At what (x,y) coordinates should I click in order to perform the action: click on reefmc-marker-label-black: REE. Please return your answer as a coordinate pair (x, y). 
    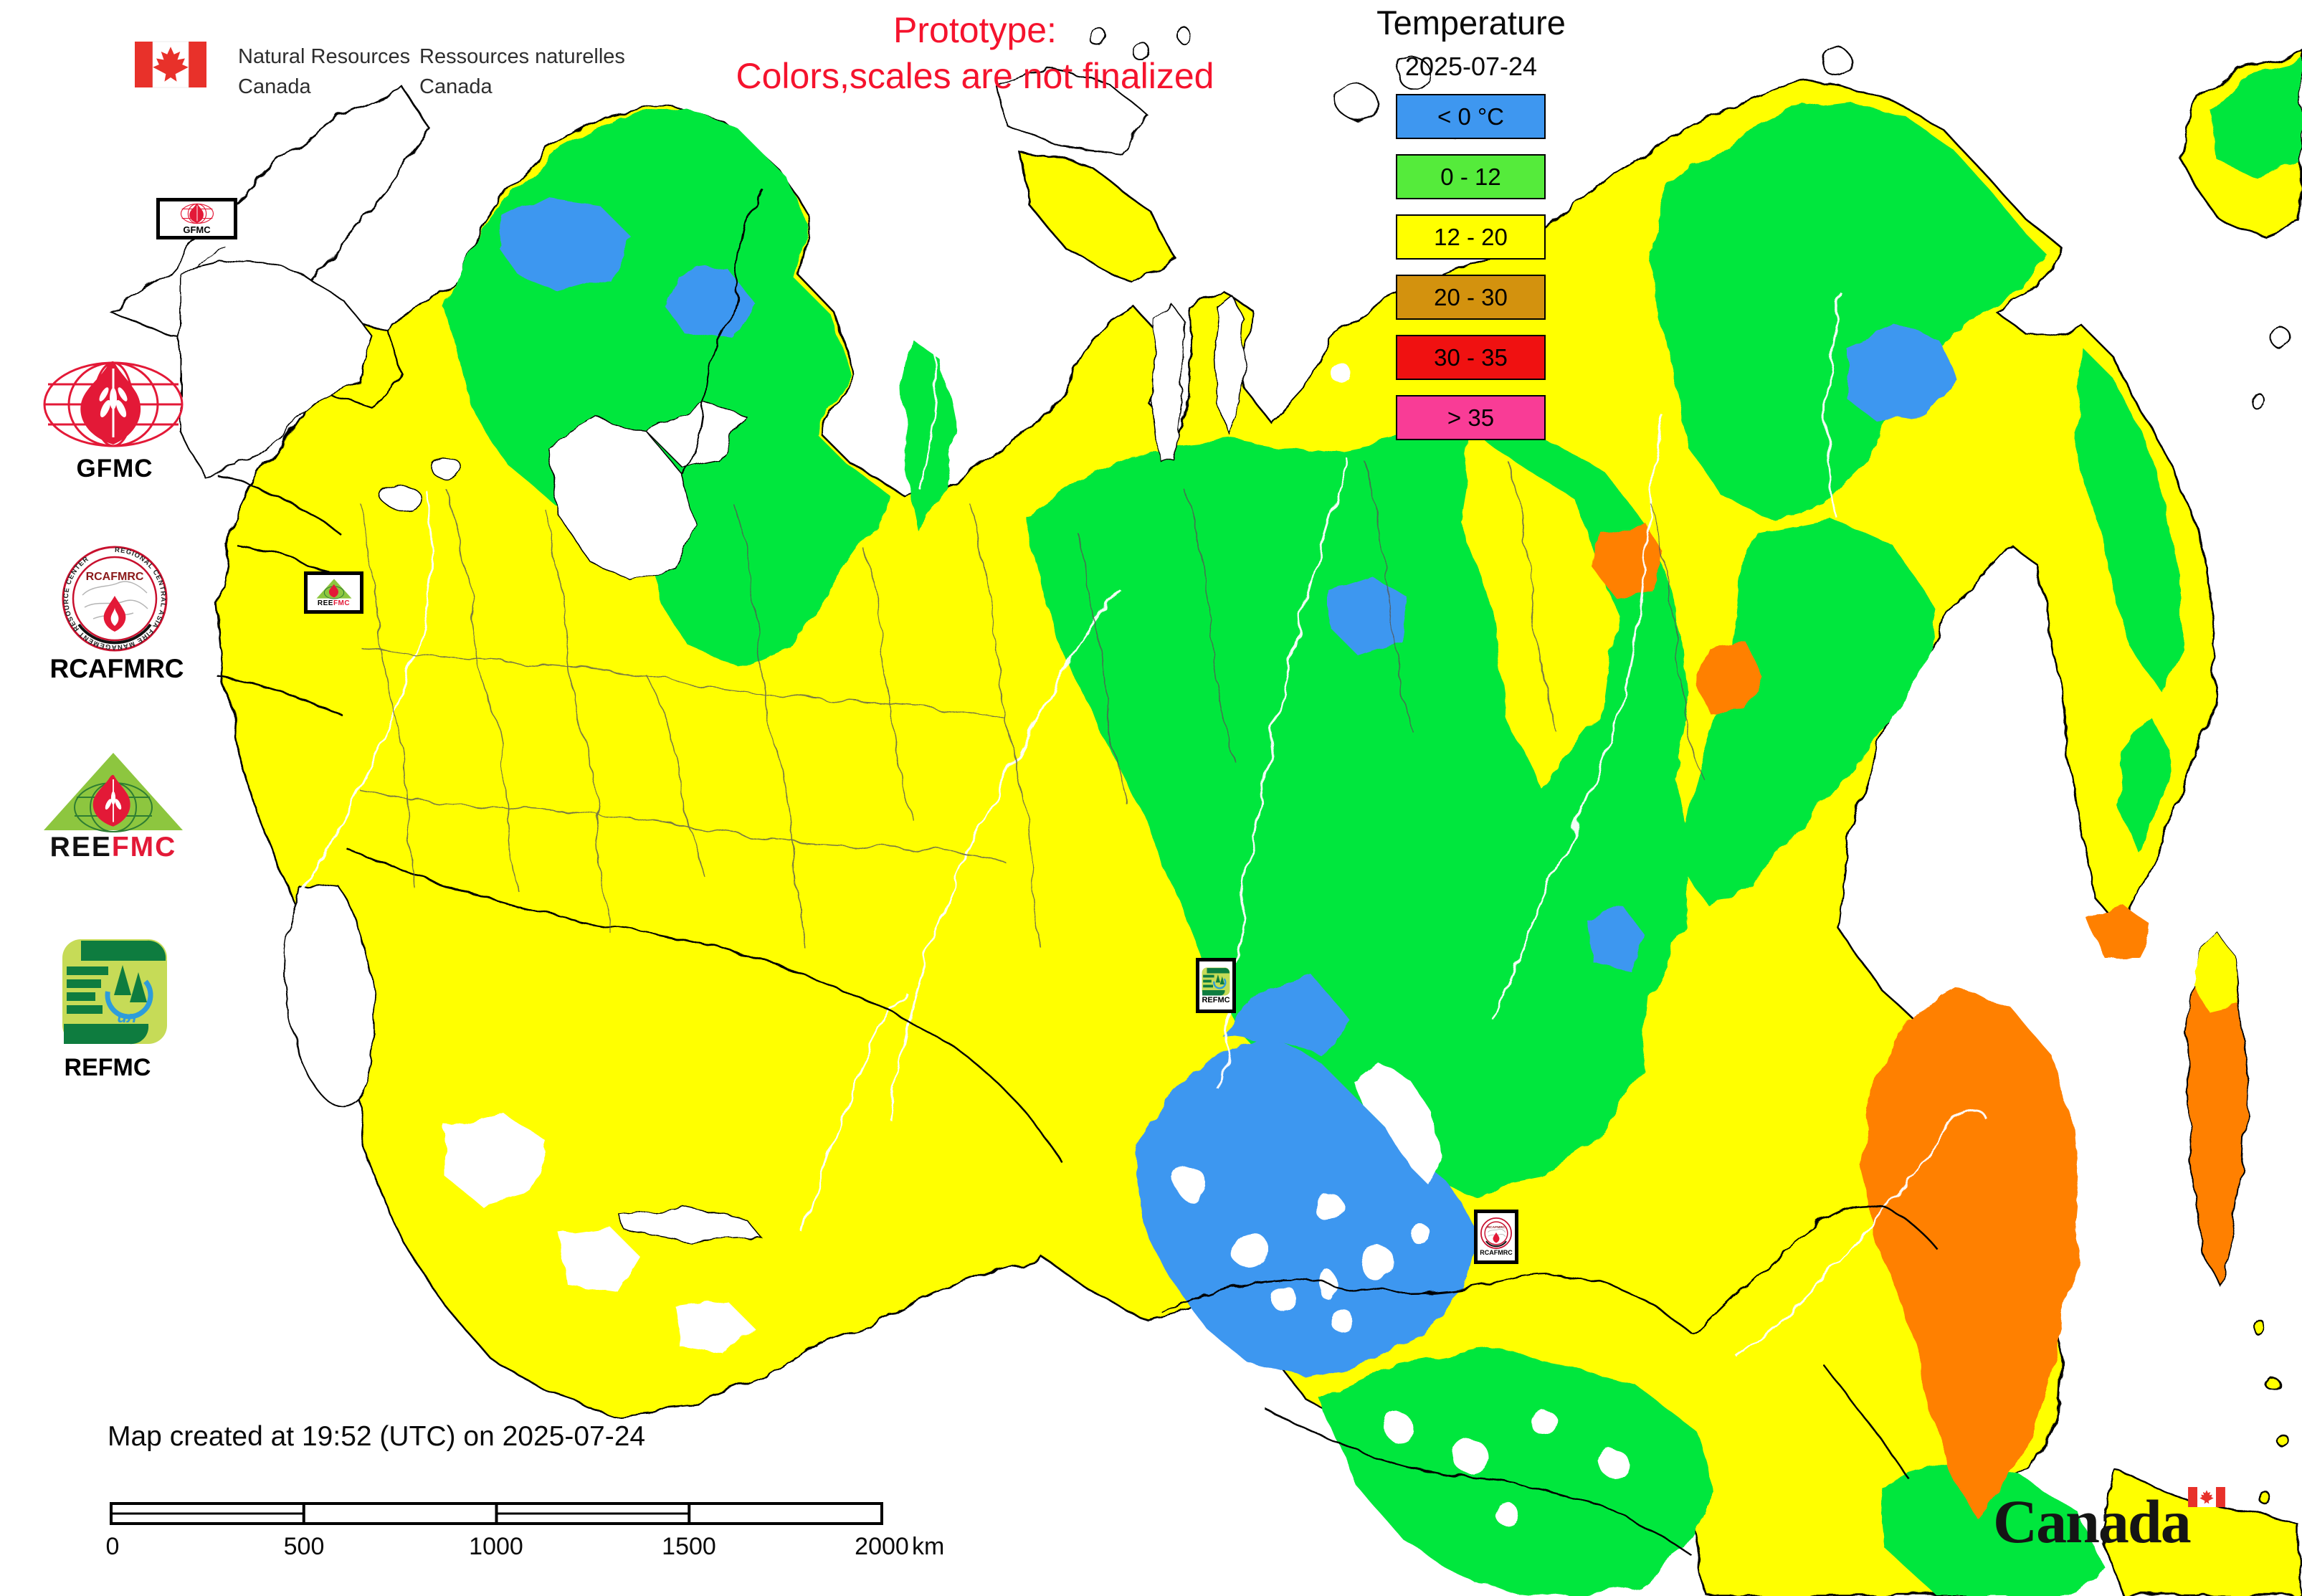
    Looking at the image, I should click on (325, 603).